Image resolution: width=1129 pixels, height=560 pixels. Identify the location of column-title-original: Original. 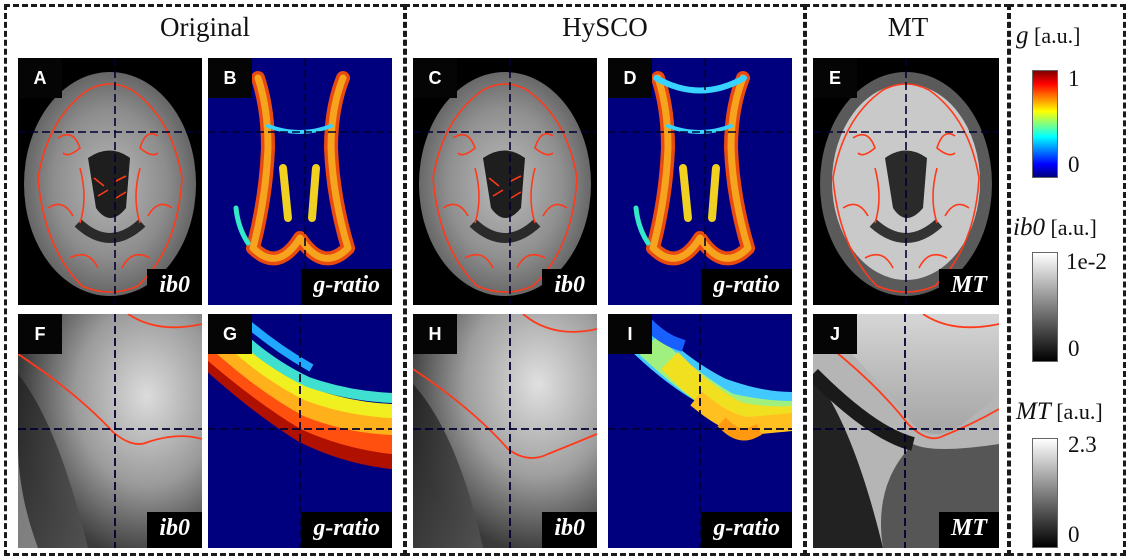
(205, 27).